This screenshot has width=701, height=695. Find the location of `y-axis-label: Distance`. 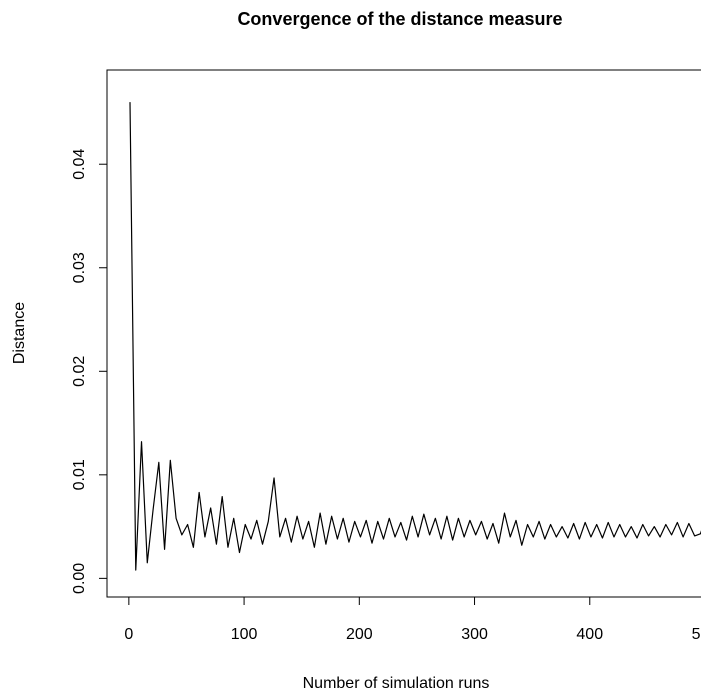

y-axis-label: Distance is located at coordinates (19, 333).